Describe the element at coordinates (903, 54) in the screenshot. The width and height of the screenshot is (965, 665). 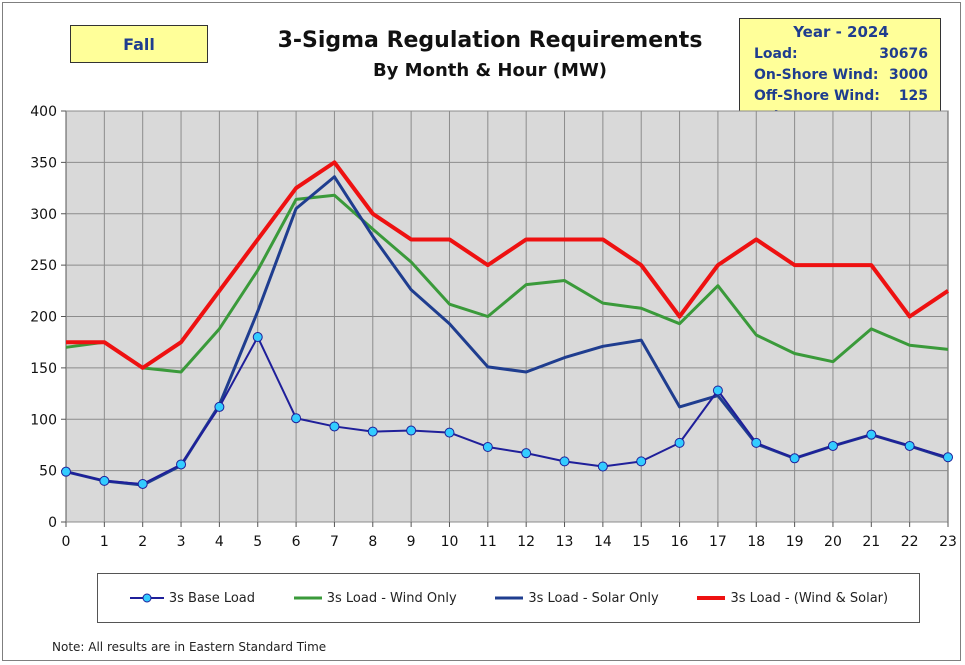
I see `info-value: 30676` at that location.